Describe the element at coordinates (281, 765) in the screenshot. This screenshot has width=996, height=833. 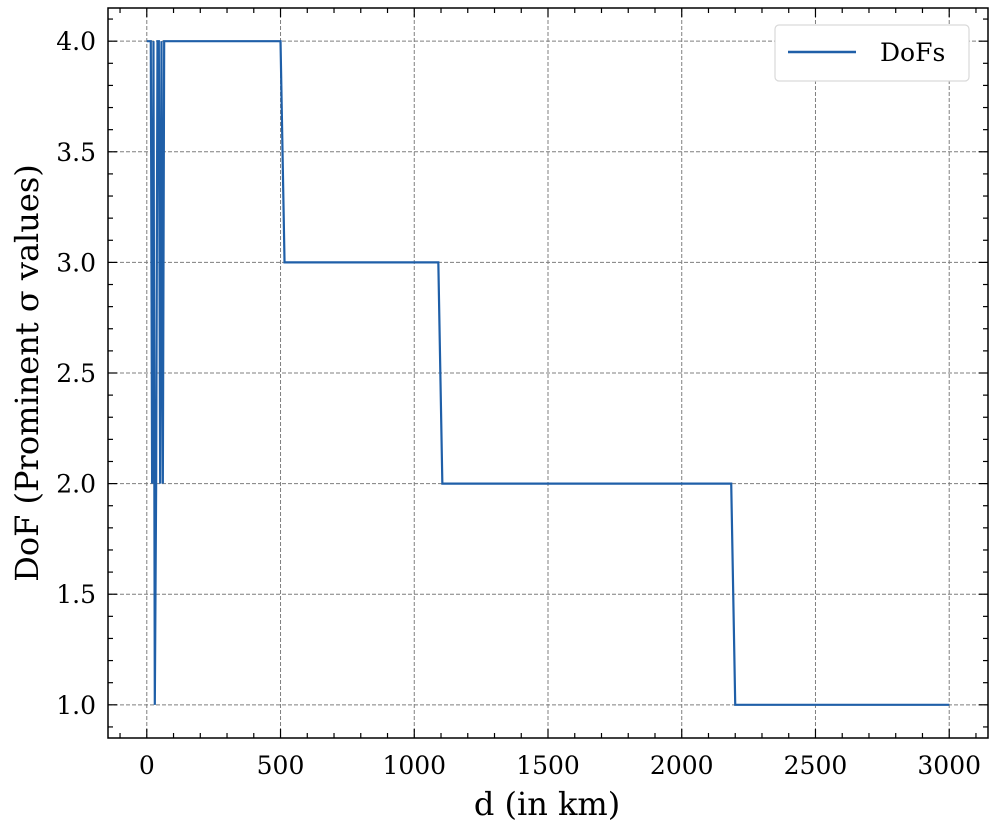
I see `x-tick-label: 500` at that location.